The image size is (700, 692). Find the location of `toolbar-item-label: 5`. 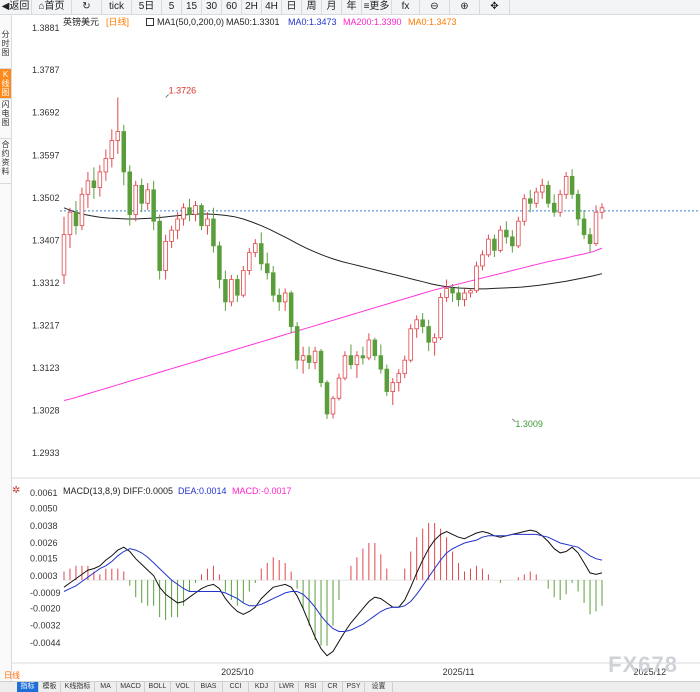

toolbar-item-label: 5 is located at coordinates (171, 6).